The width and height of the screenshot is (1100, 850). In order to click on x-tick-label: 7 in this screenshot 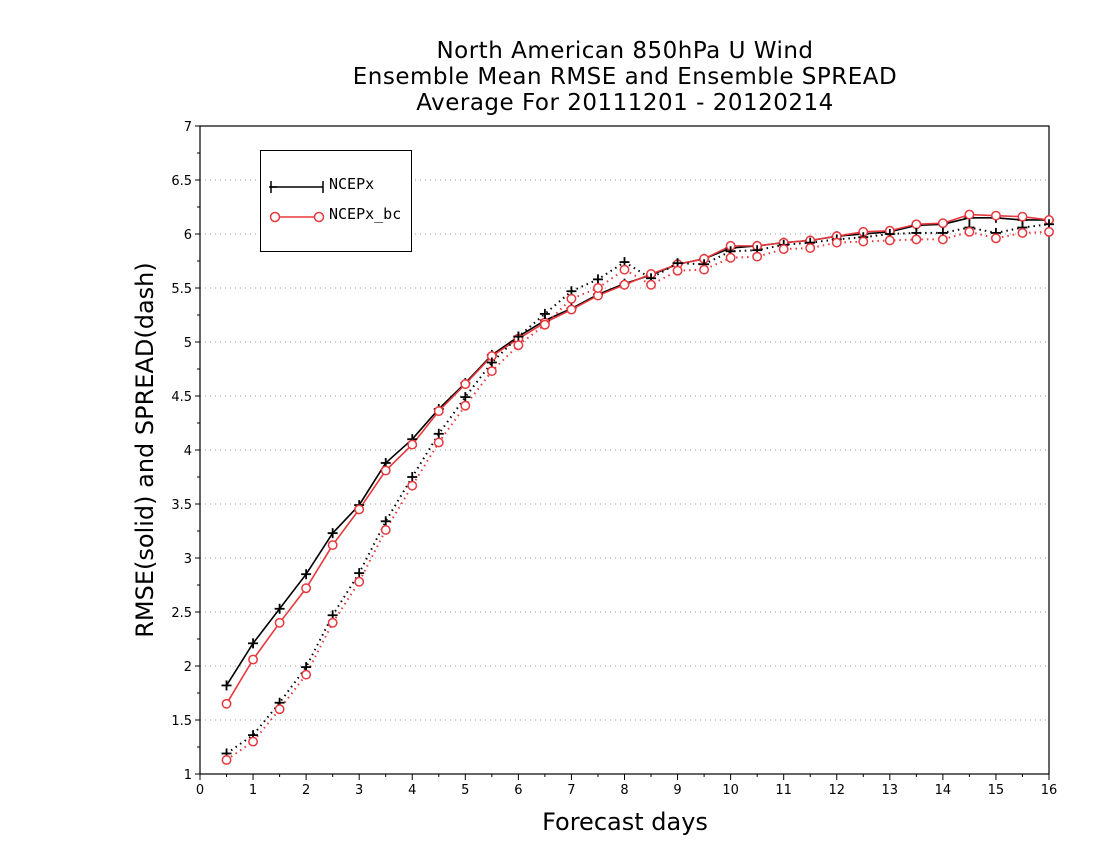, I will do `click(571, 790)`.